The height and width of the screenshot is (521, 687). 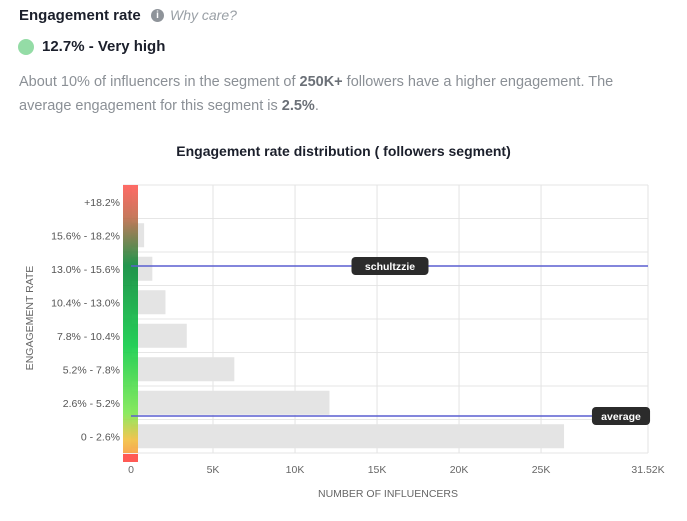 What do you see at coordinates (388, 494) in the screenshot?
I see `x-axis-label: NUMBER OF INFLUENCERS` at bounding box center [388, 494].